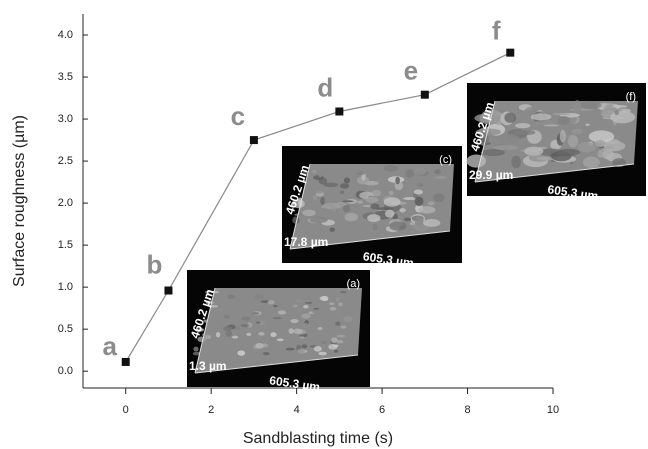  What do you see at coordinates (65, 245) in the screenshot?
I see `y-tick-label: 1.5` at bounding box center [65, 245].